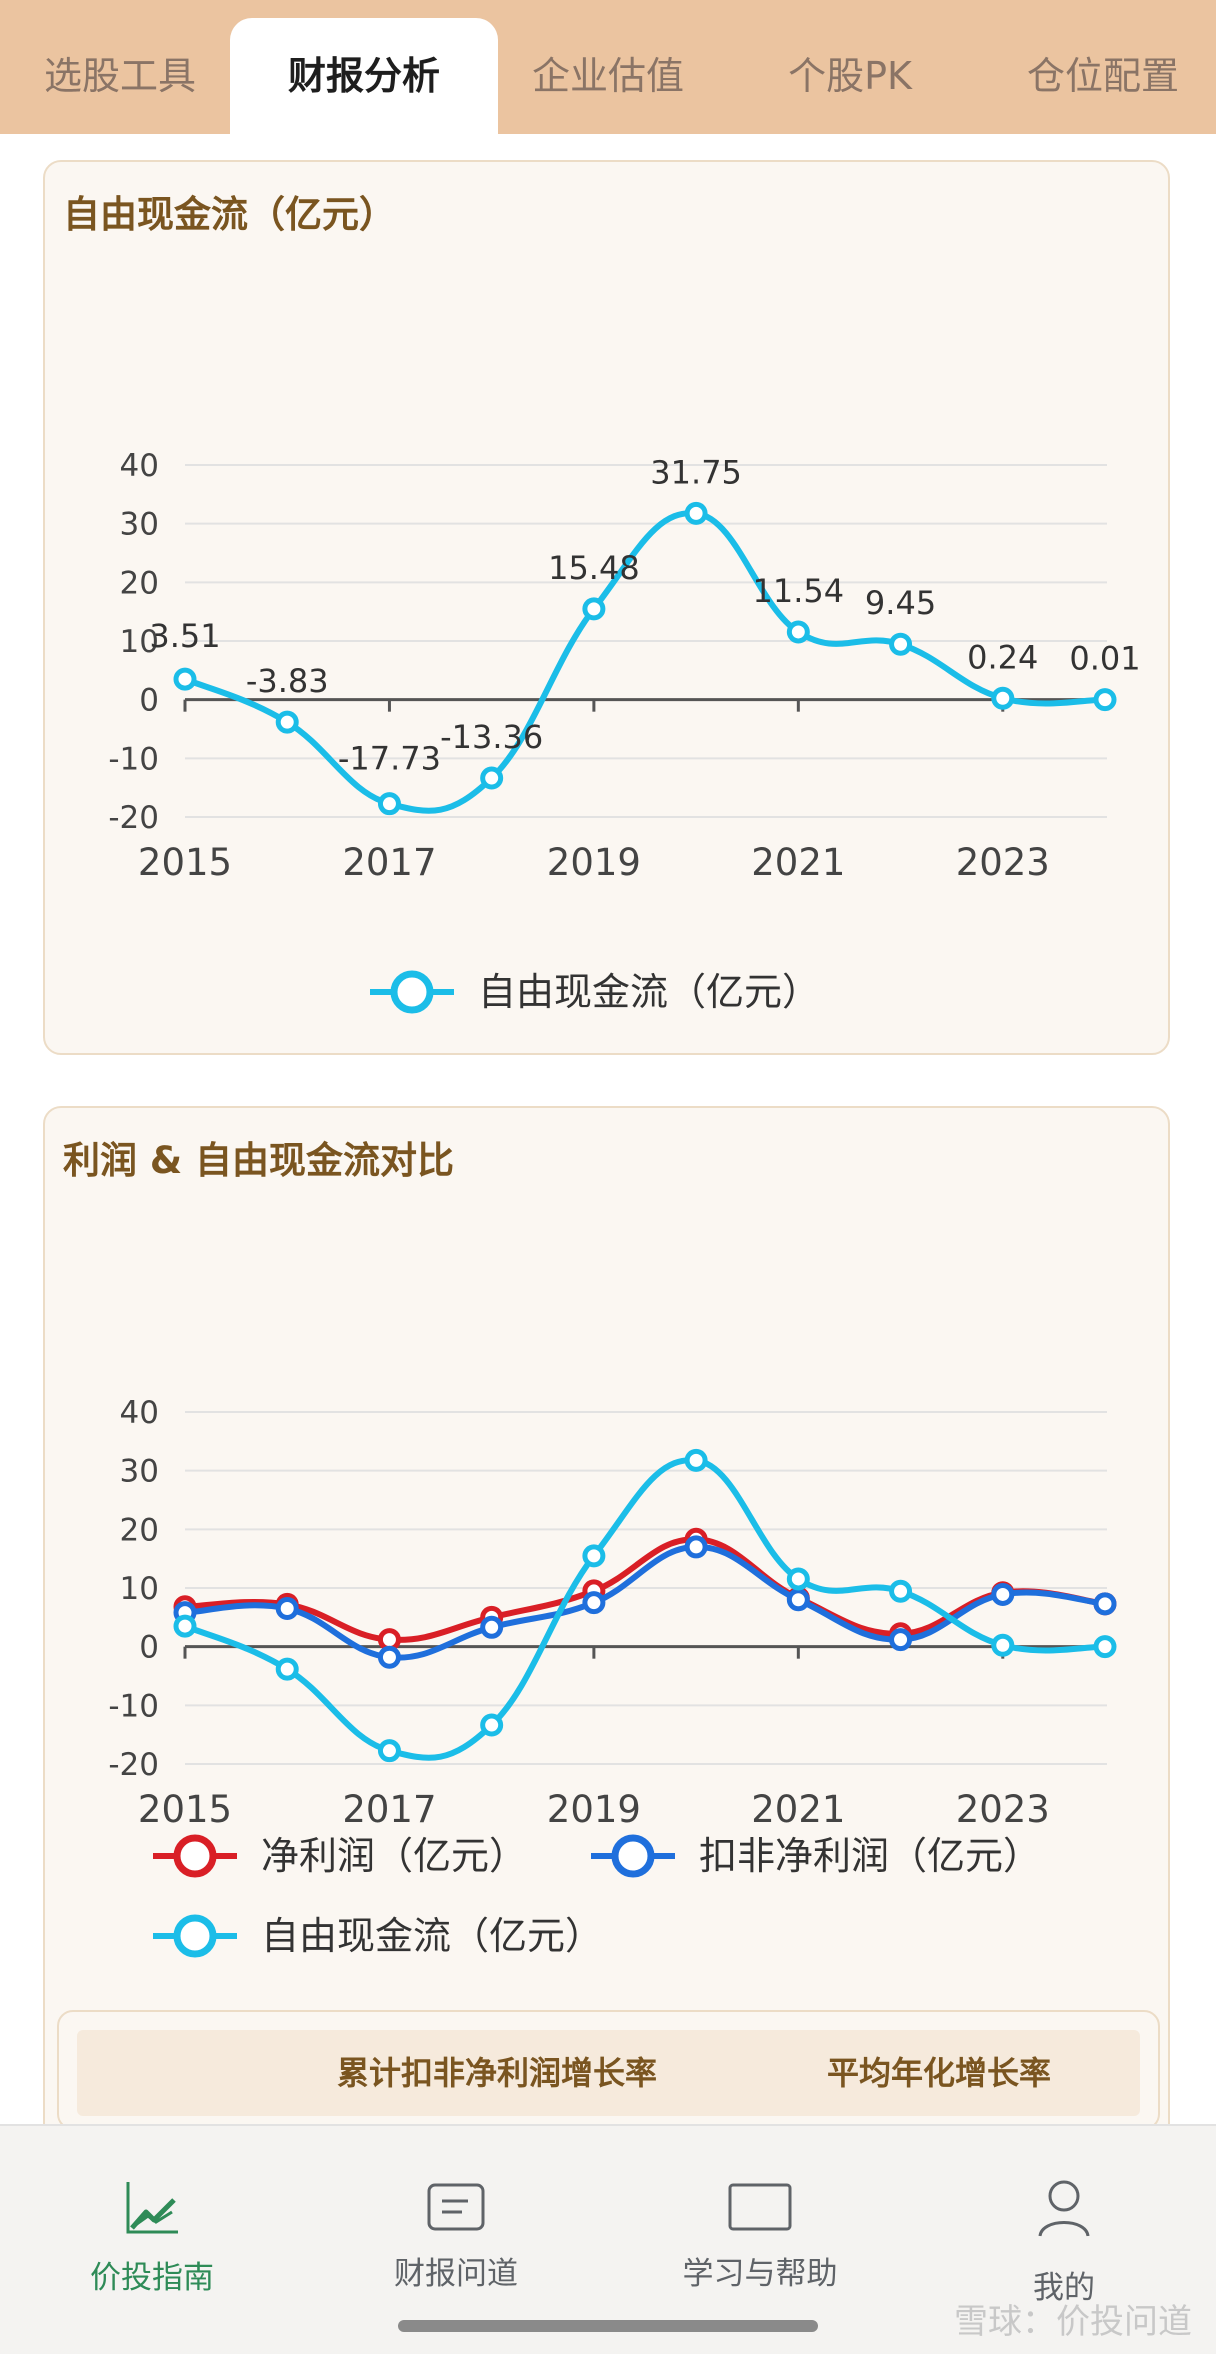  I want to click on data-label: -13.36, so click(491, 737).